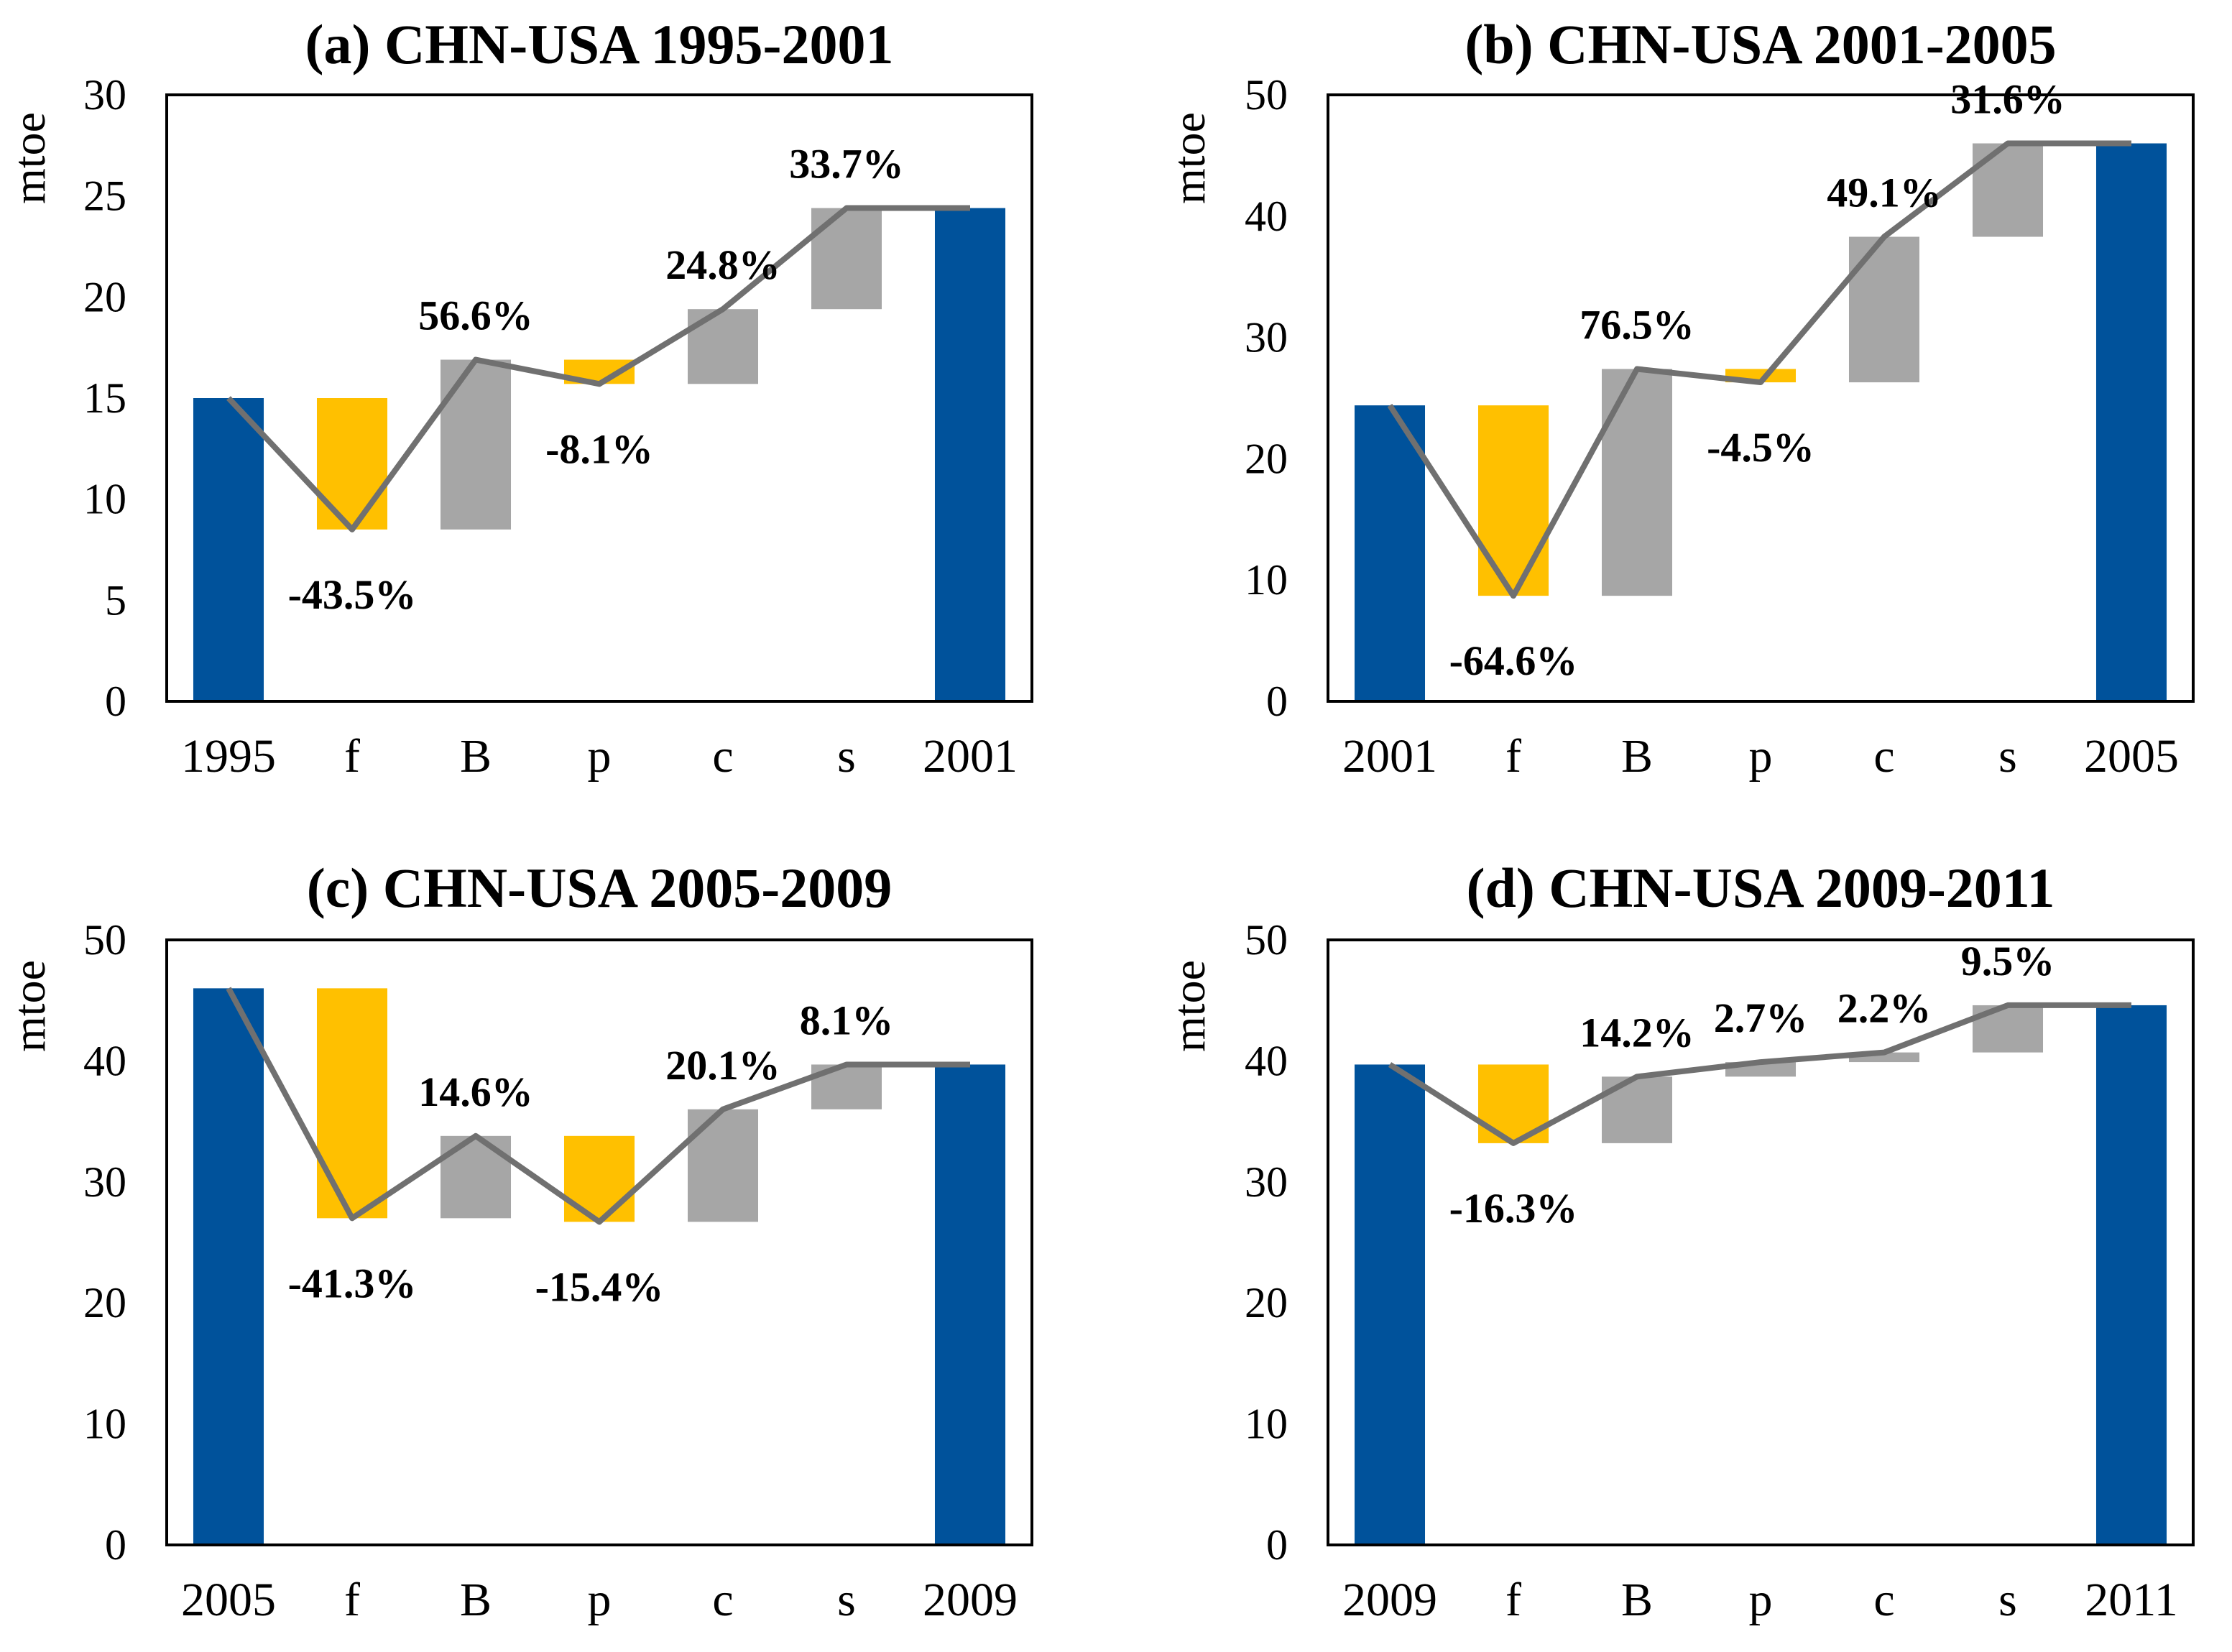 The width and height of the screenshot is (2232, 1652). I want to click on panel-b-x-tick-label: p, so click(1761, 756).